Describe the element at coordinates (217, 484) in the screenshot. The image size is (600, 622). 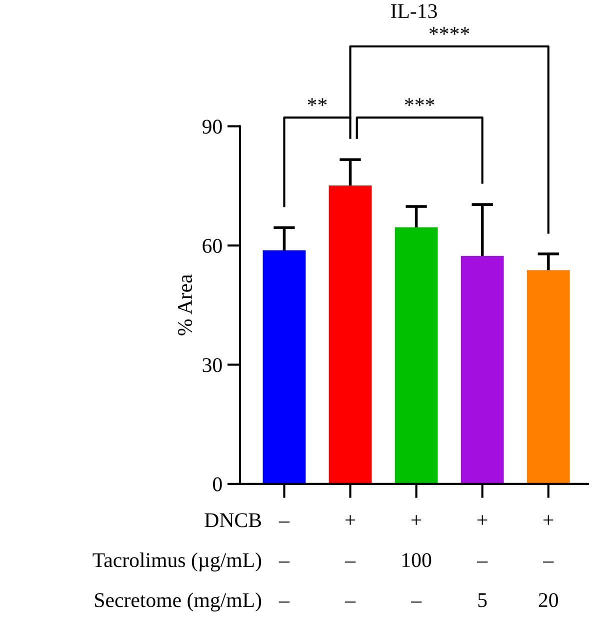
I see `y-tick-label: 0` at that location.